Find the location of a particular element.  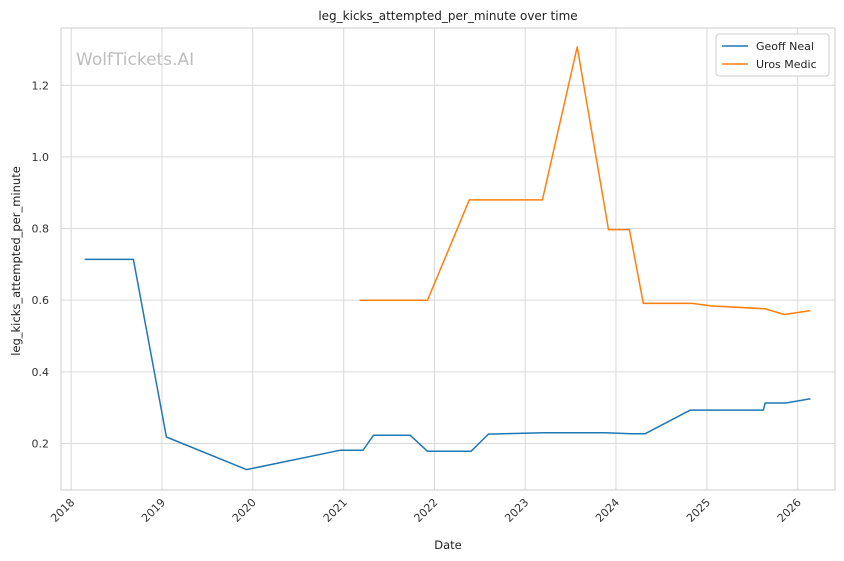

y-tick-label: 0.6 is located at coordinates (41, 300).